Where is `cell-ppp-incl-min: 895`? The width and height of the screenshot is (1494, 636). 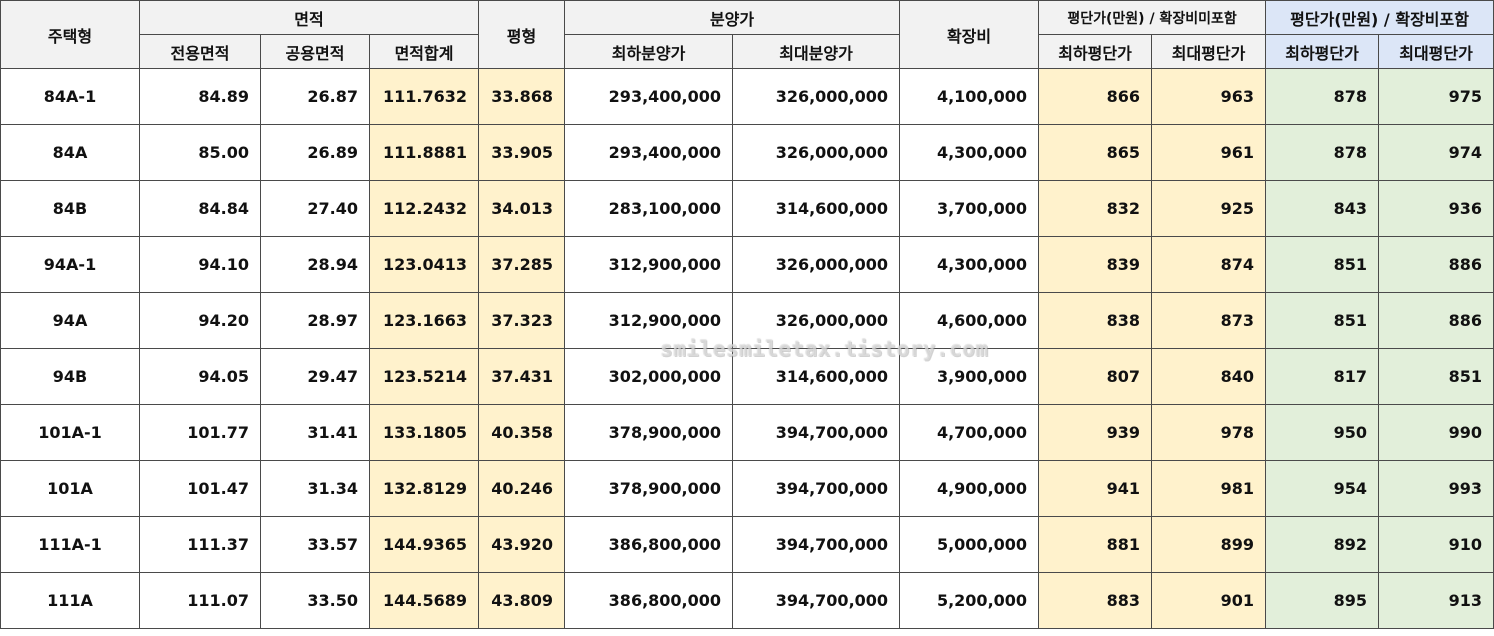
cell-ppp-incl-min: 895 is located at coordinates (1322, 600).